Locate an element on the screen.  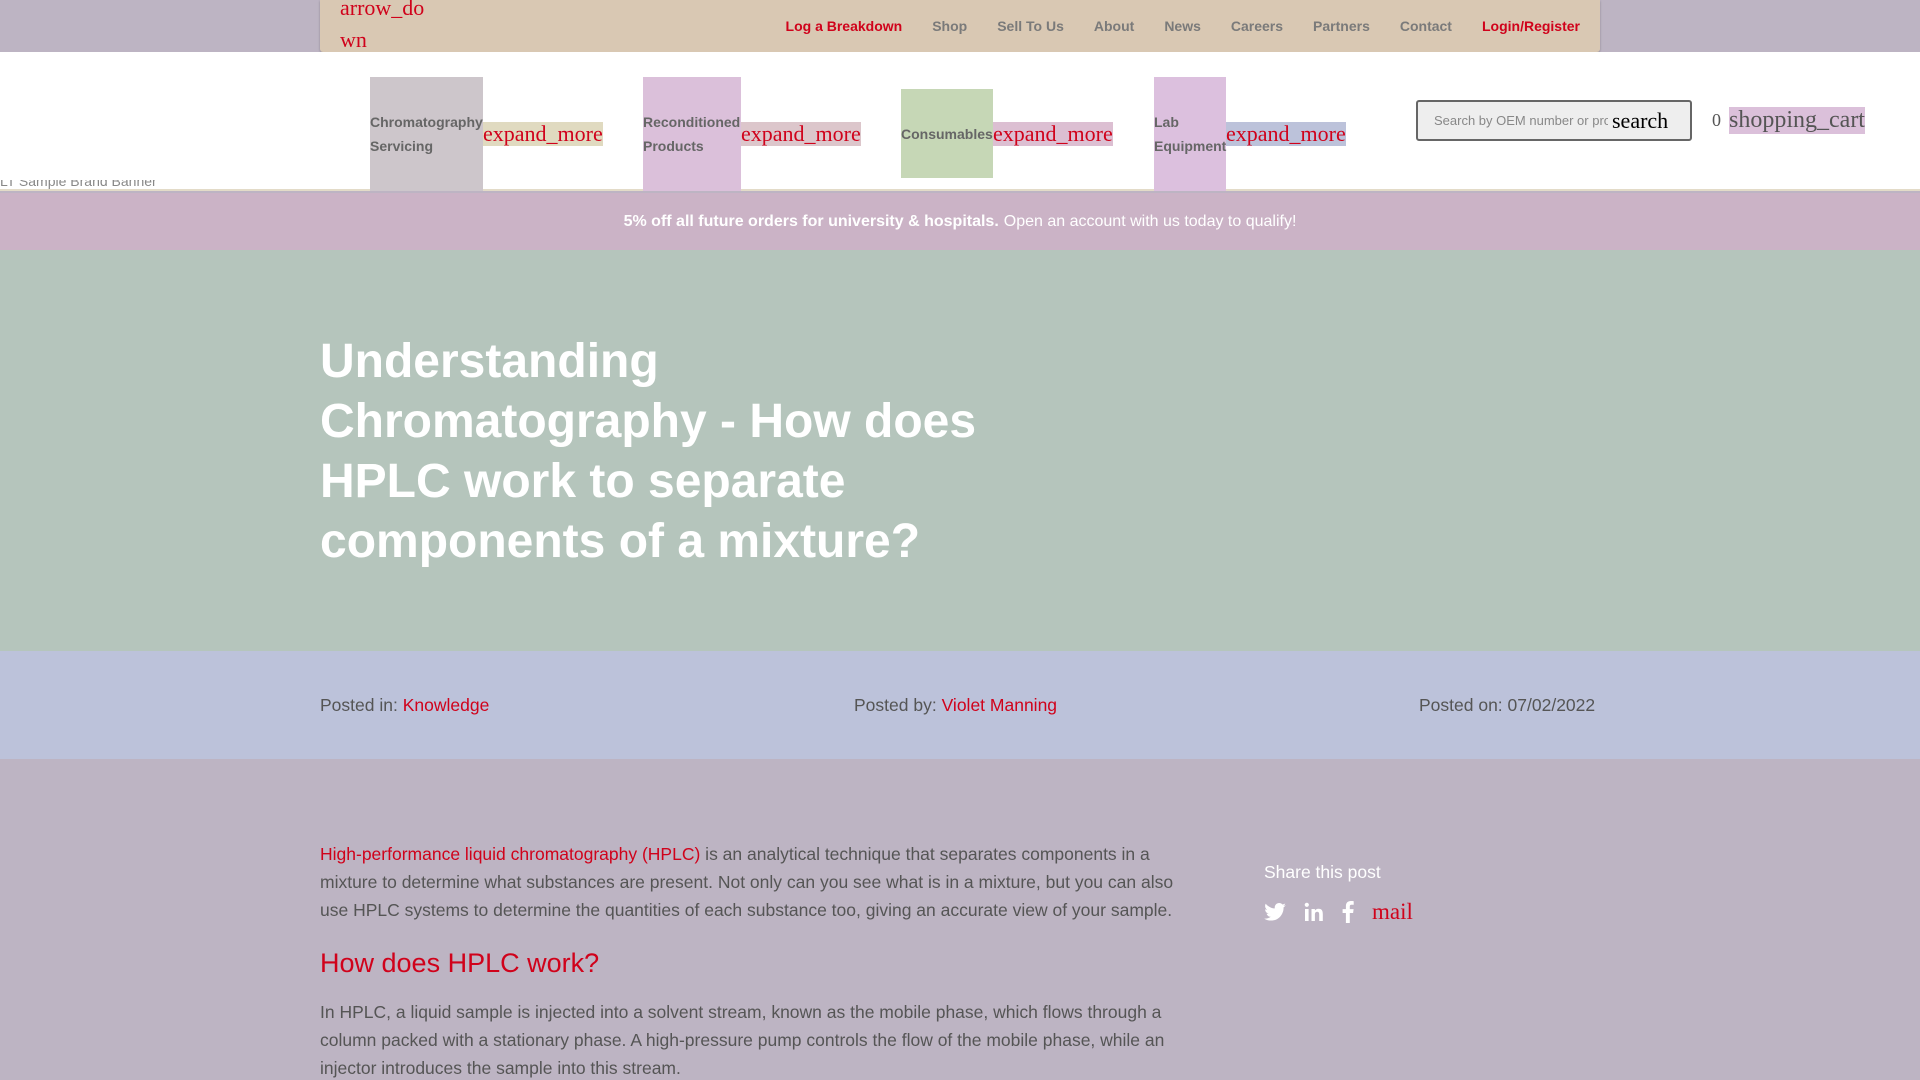
shopping-cart-icon: shopping_cart is located at coordinates (1797, 120).